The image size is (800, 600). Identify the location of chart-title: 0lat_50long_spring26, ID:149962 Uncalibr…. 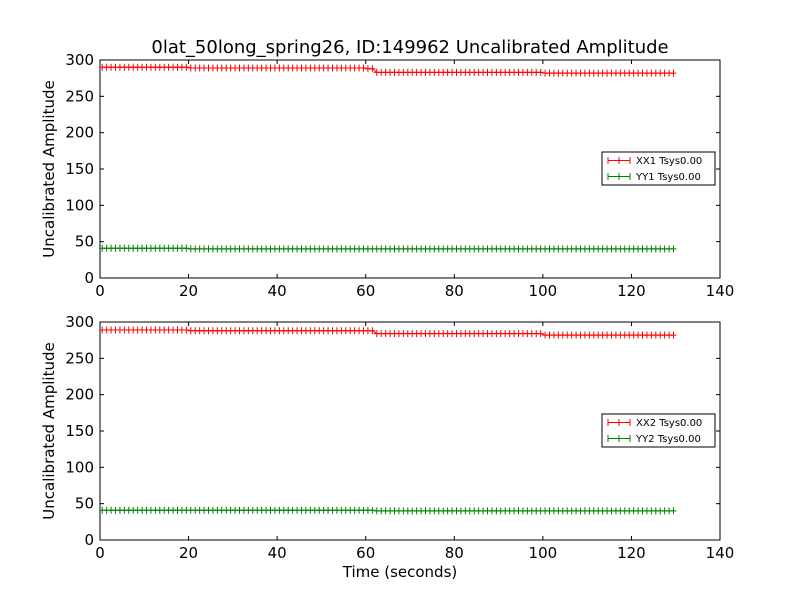
(409, 47).